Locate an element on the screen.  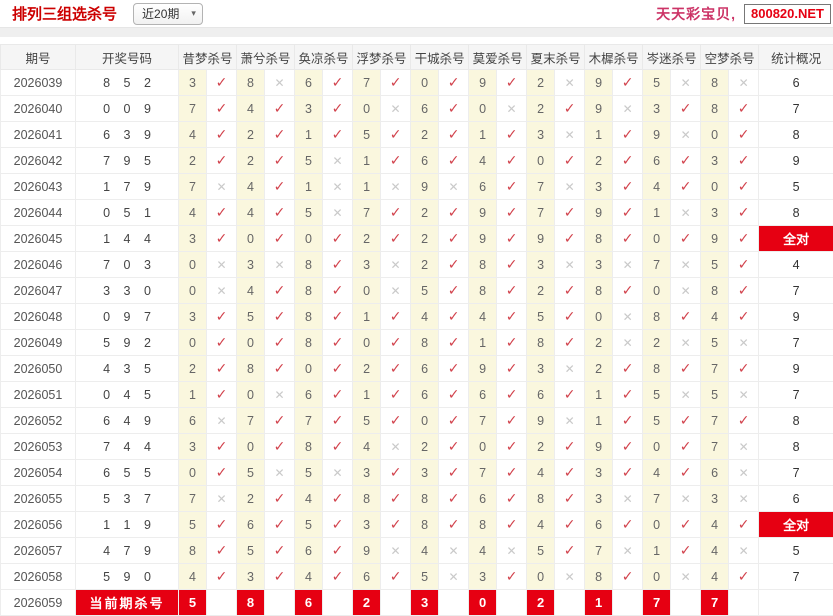
divider-band is located at coordinates (416, 32).